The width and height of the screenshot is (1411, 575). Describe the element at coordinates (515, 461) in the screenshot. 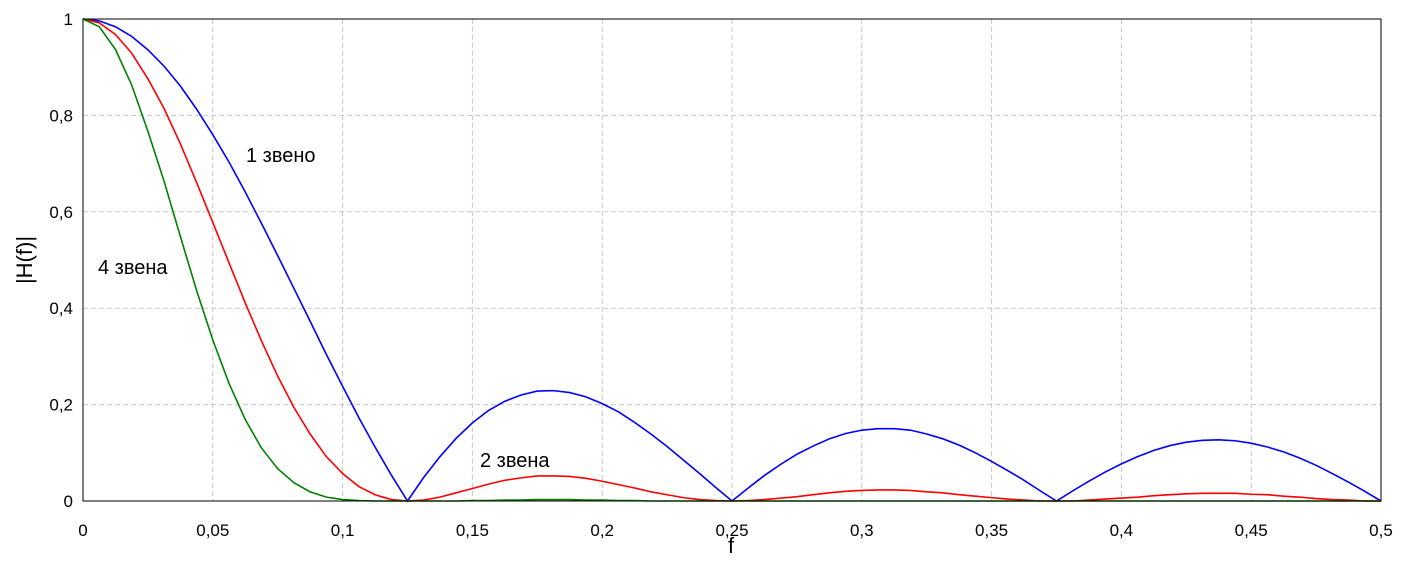

I see `annotation: 2 звена` at that location.